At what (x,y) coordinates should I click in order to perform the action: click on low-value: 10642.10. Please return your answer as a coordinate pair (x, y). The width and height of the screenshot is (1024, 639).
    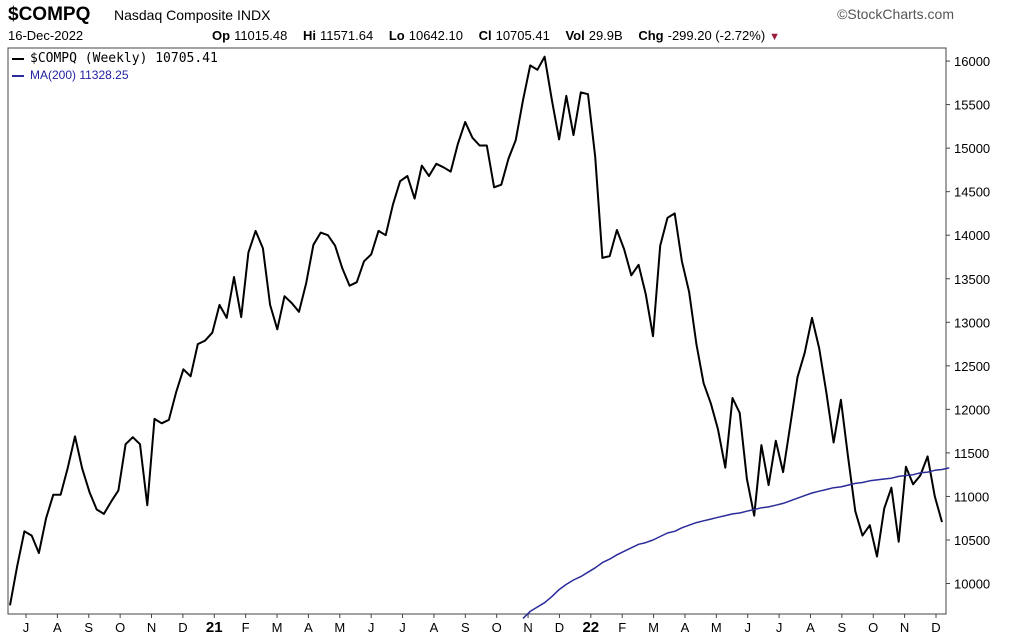
    Looking at the image, I should click on (435, 35).